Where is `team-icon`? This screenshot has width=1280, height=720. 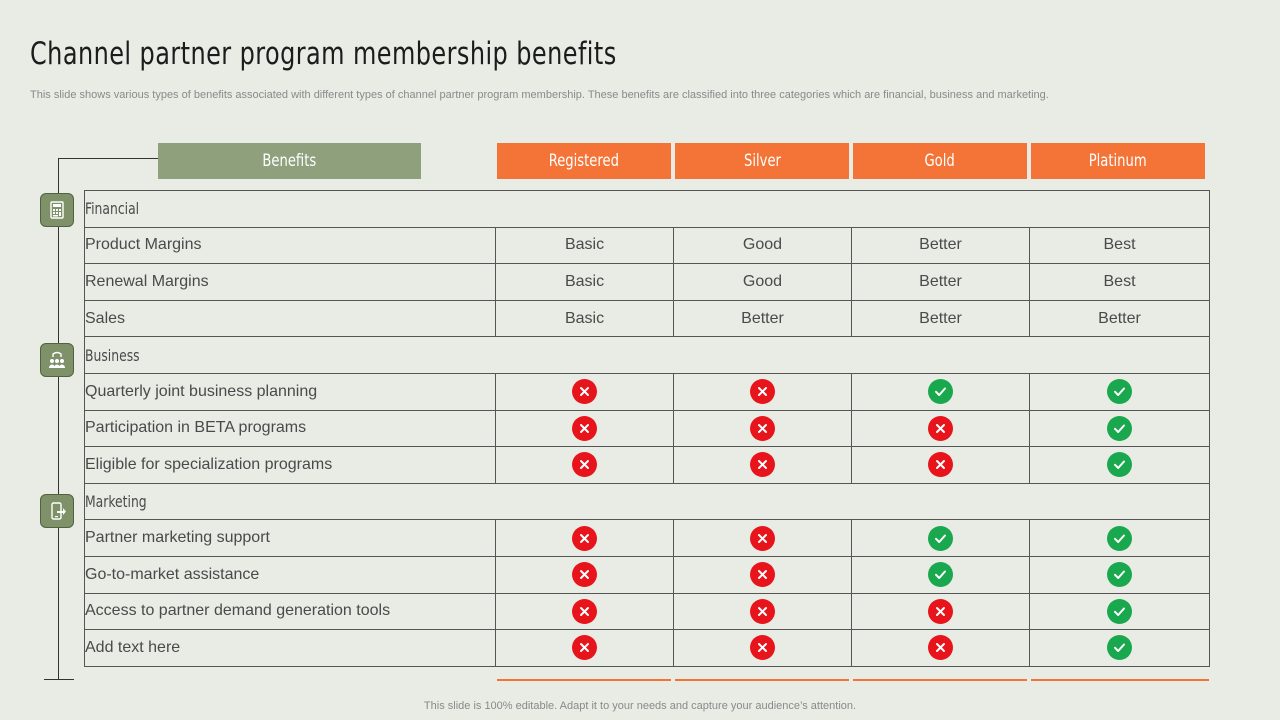
team-icon is located at coordinates (57, 360).